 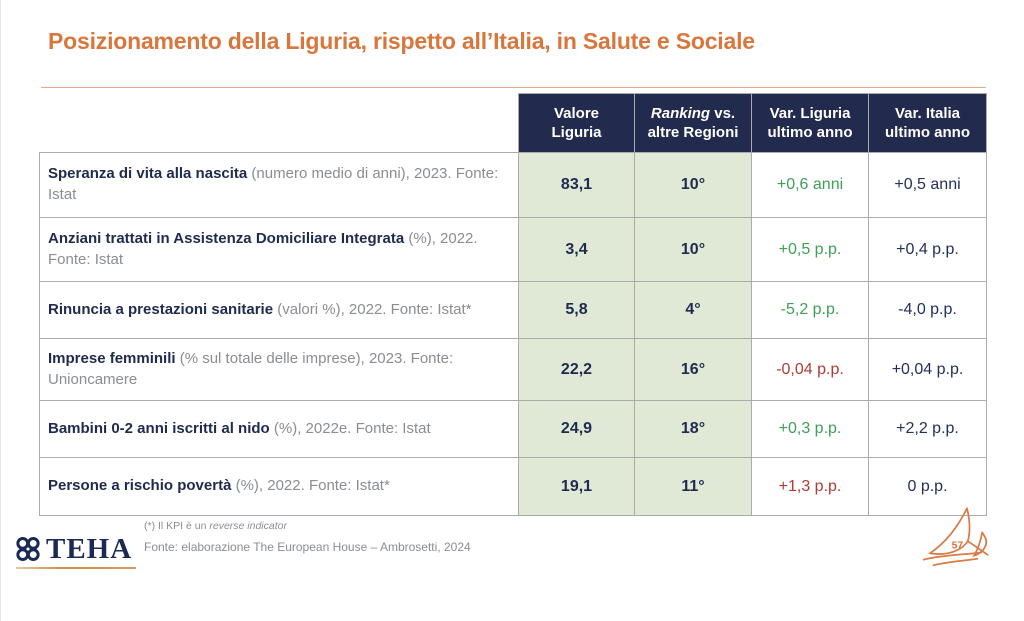 I want to click on header-line: Var. Italia, so click(x=927, y=113).